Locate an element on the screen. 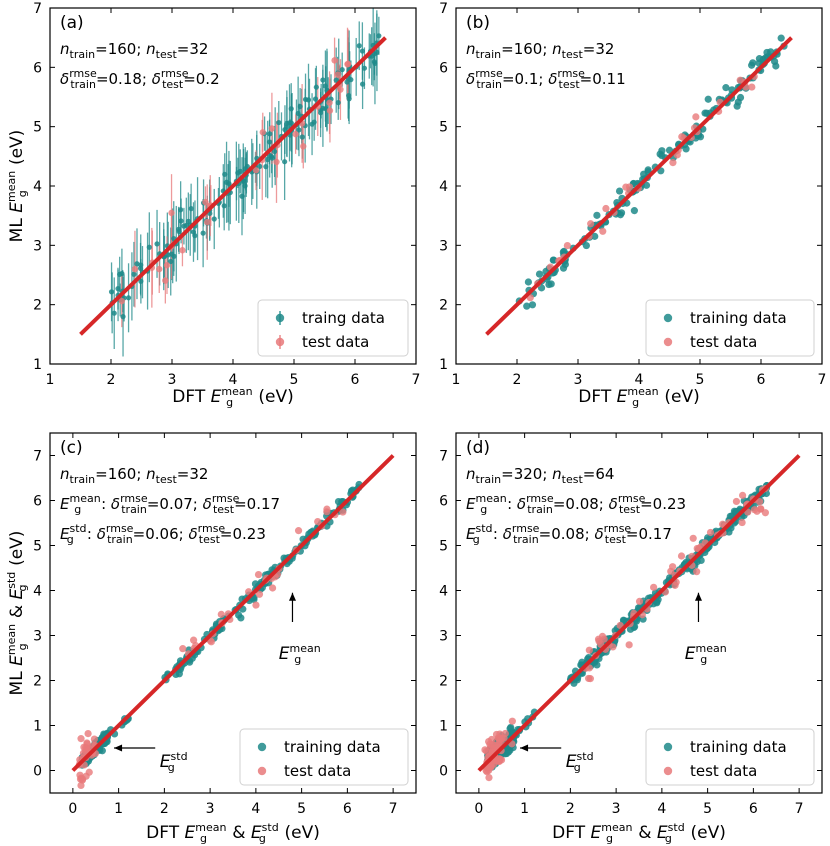 This screenshot has width=830, height=846. y-axis-label: ML Emeang​ (eV) is located at coordinates (17, 186).